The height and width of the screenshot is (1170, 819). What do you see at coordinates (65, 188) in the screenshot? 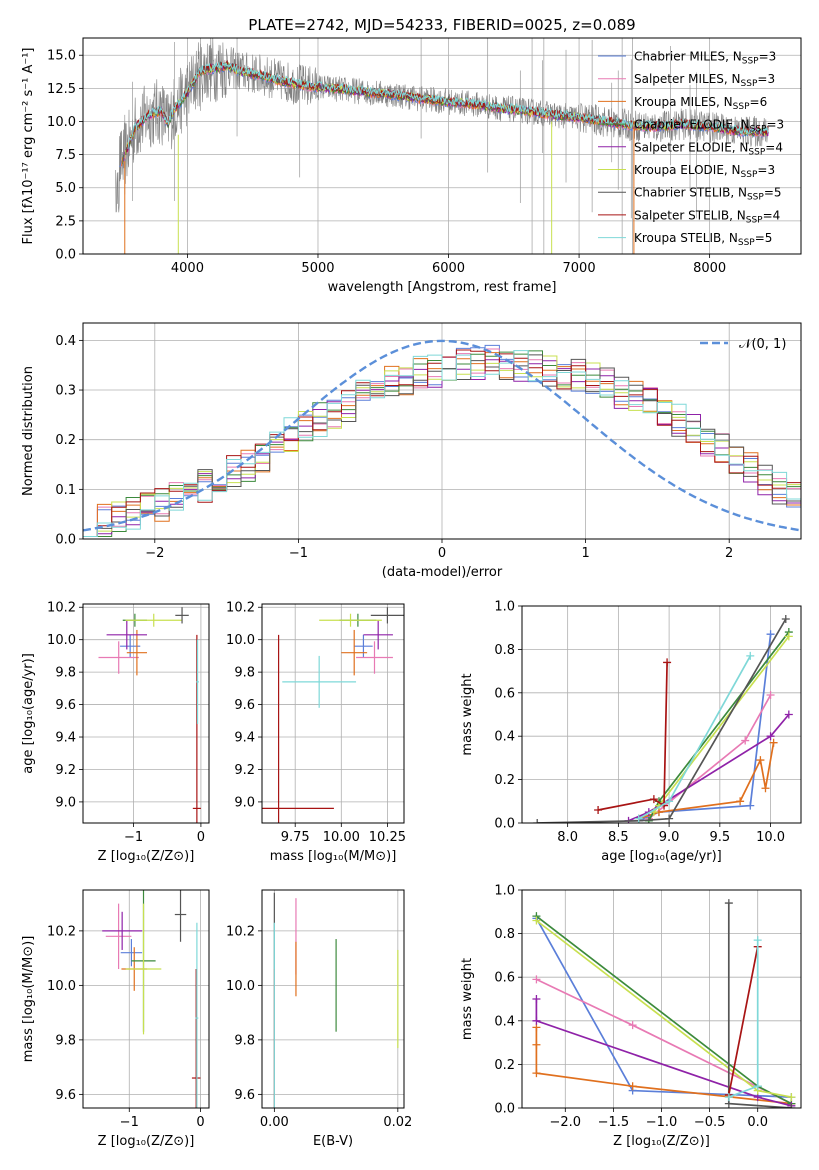
I see `y-tick-label: 5.0` at bounding box center [65, 188].